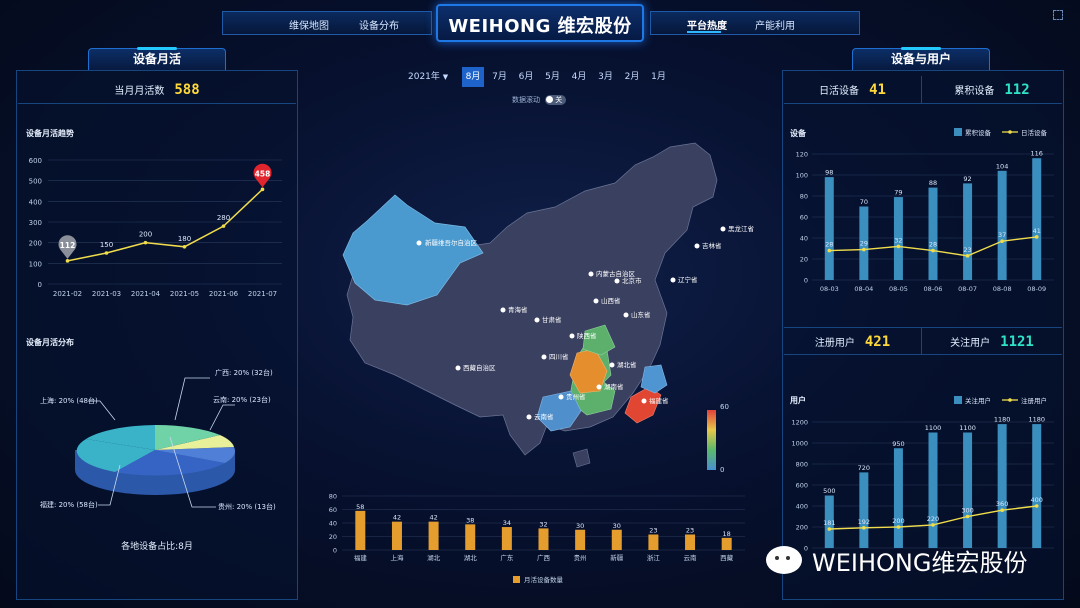  I want to click on left-panel-title: 设备月活, so click(157, 58).